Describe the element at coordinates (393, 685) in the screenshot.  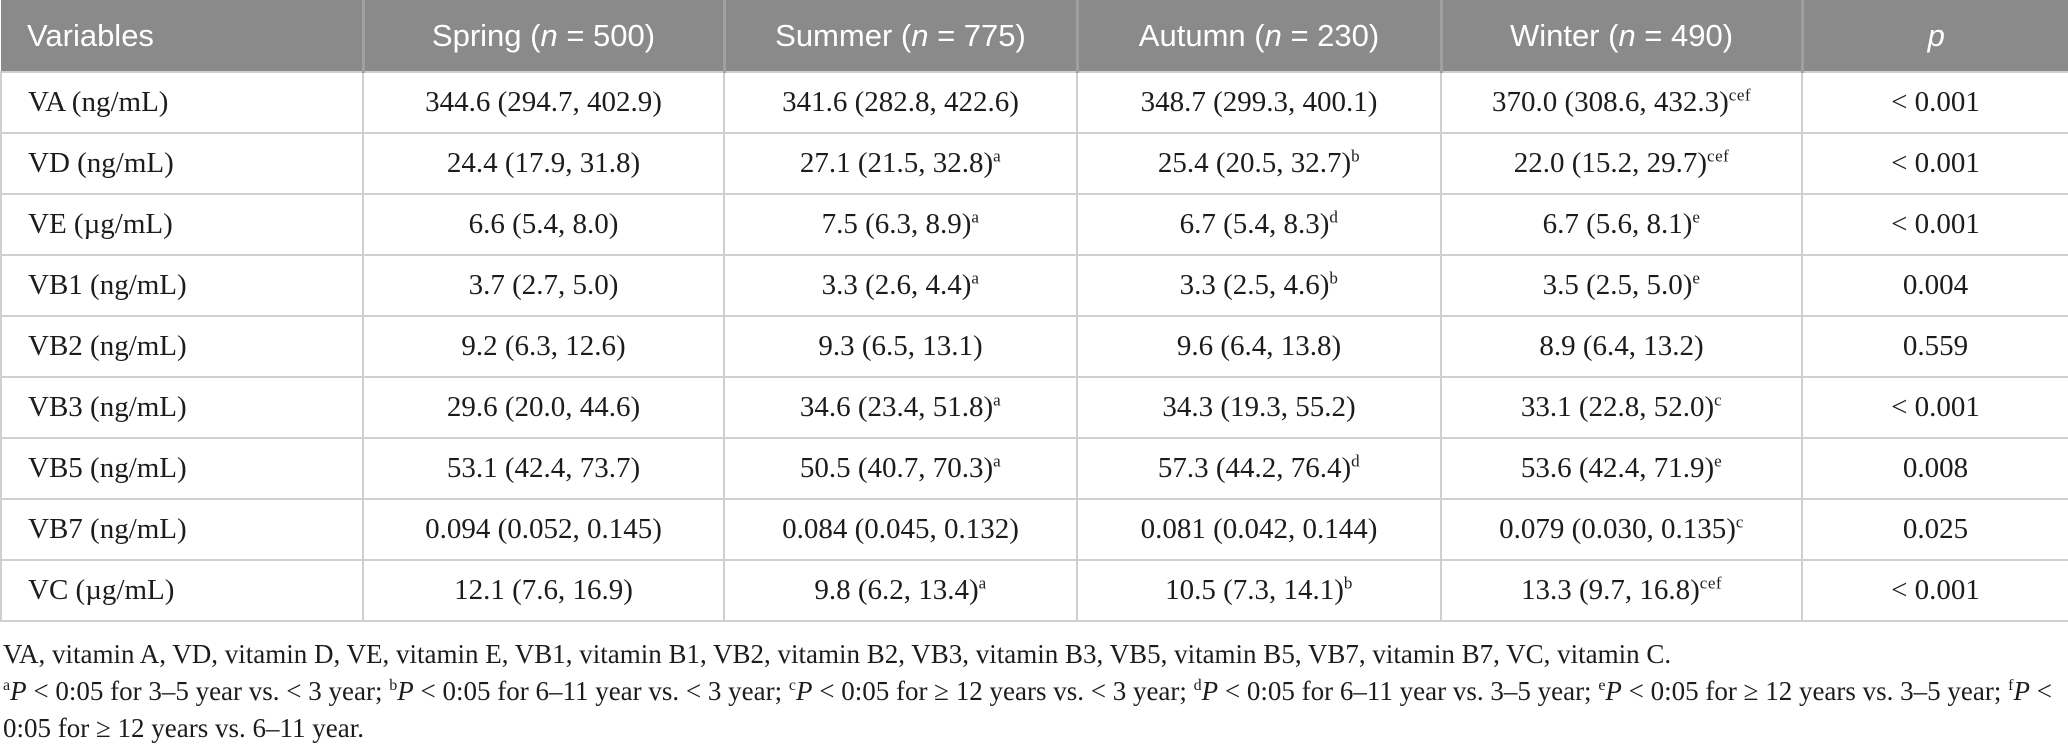
I see `footnote-marker: b` at that location.